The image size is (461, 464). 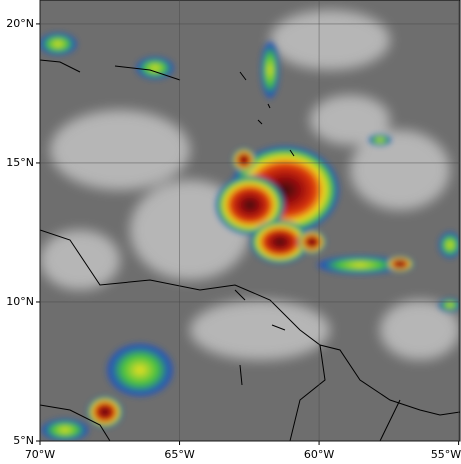 What do you see at coordinates (20, 23) in the screenshot?
I see `y-tick-label: 20°N` at bounding box center [20, 23].